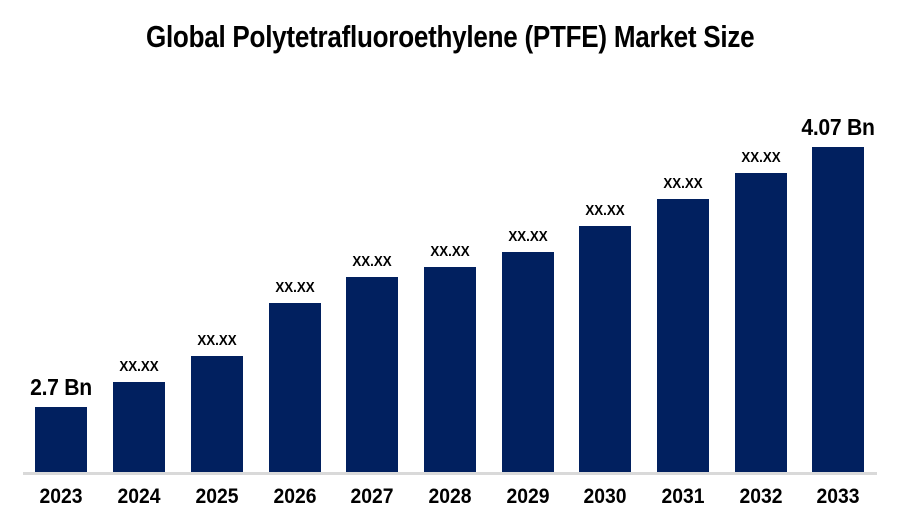 Image resolution: width=900 pixels, height=525 pixels. I want to click on bar-value-label-2027: XX.XX, so click(372, 261).